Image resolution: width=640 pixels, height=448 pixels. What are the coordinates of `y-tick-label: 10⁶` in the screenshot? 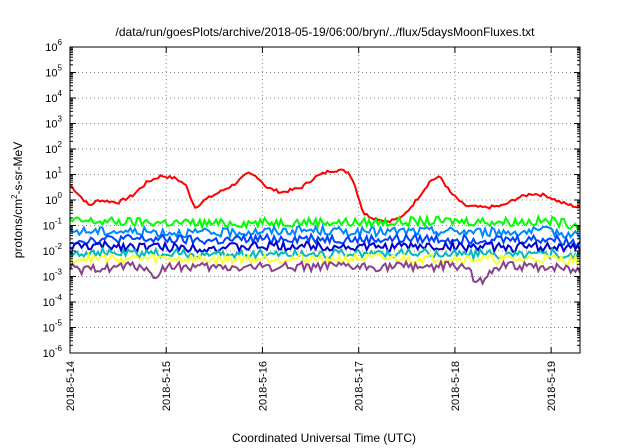 It's located at (53, 46).